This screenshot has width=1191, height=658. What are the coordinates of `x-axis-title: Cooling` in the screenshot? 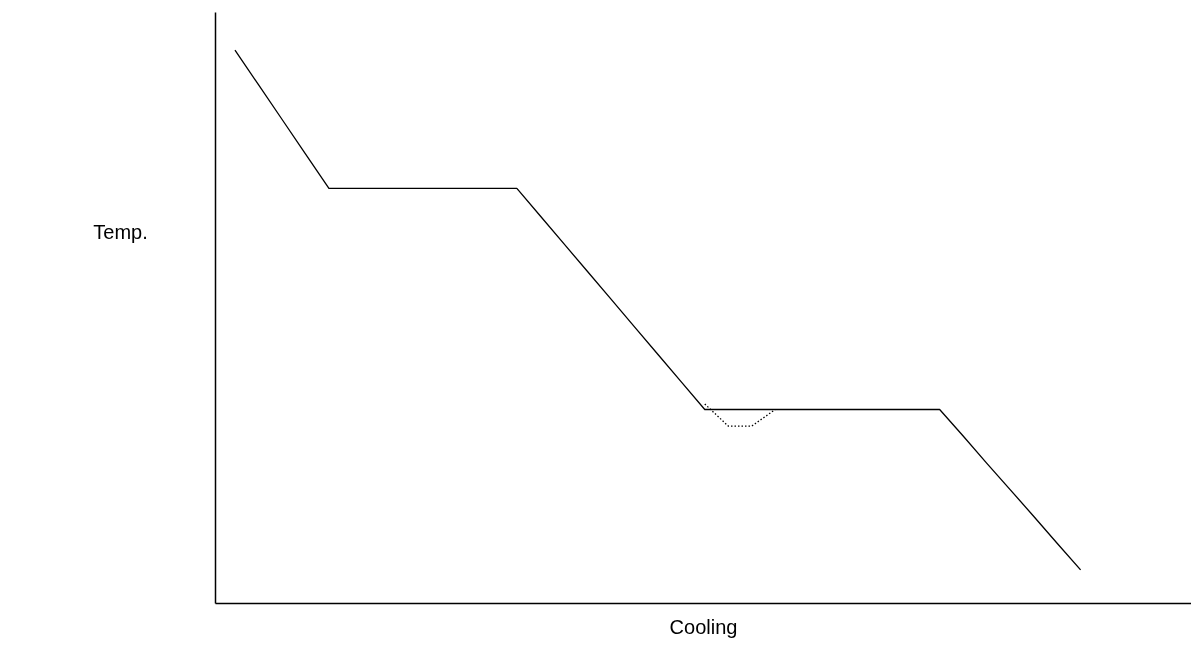 It's located at (703, 626).